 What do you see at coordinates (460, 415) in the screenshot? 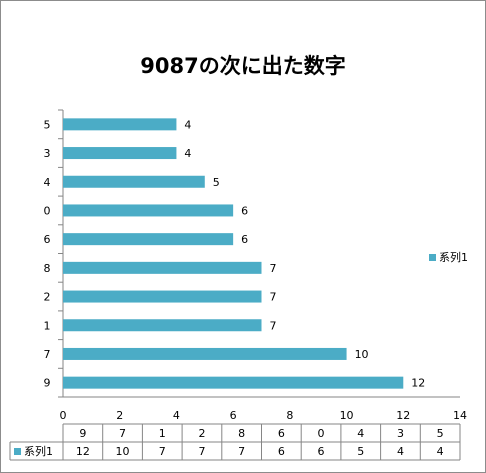
I see `x-tick-label: 14` at bounding box center [460, 415].